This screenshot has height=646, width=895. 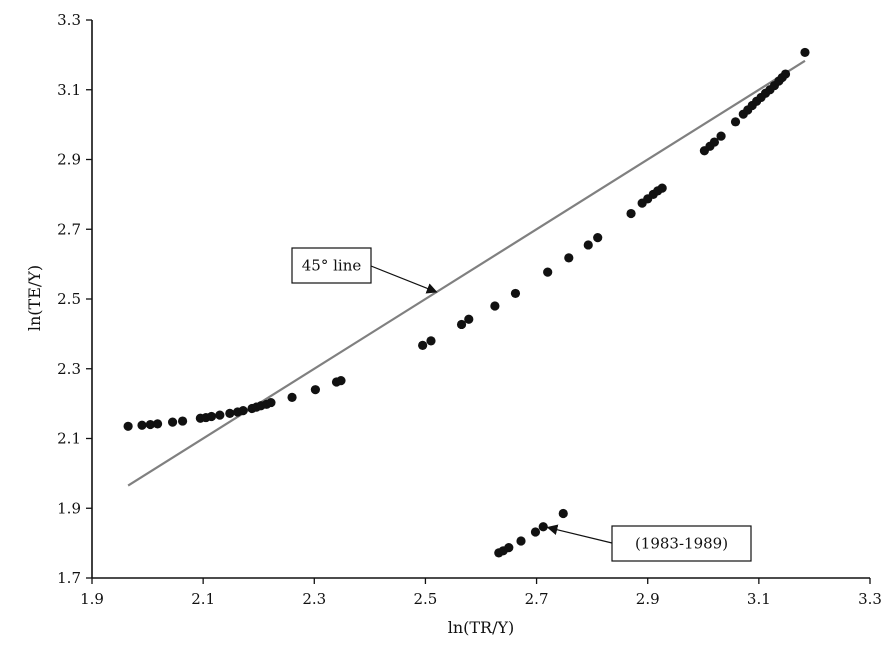 I want to click on x-tick-label: 2.9, so click(x=648, y=599).